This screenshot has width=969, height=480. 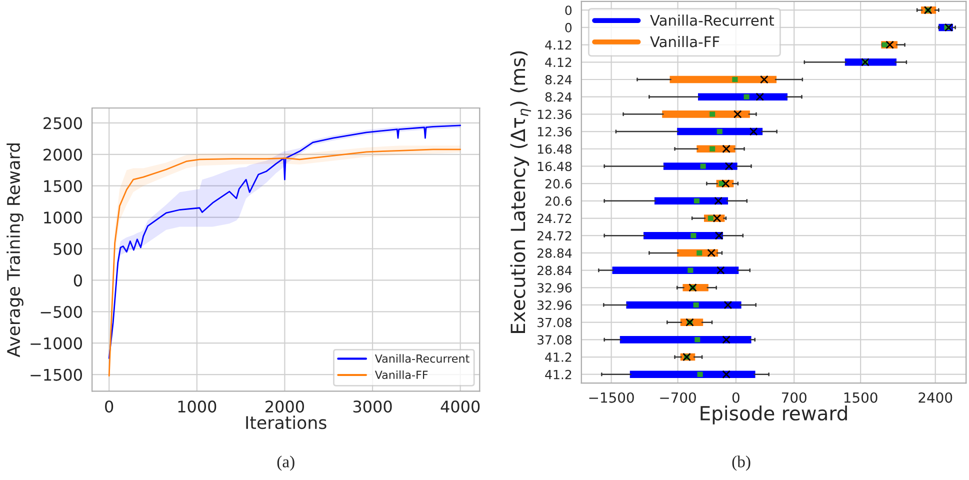 What do you see at coordinates (61, 312) in the screenshot?
I see `y-tick-label: −500` at bounding box center [61, 312].